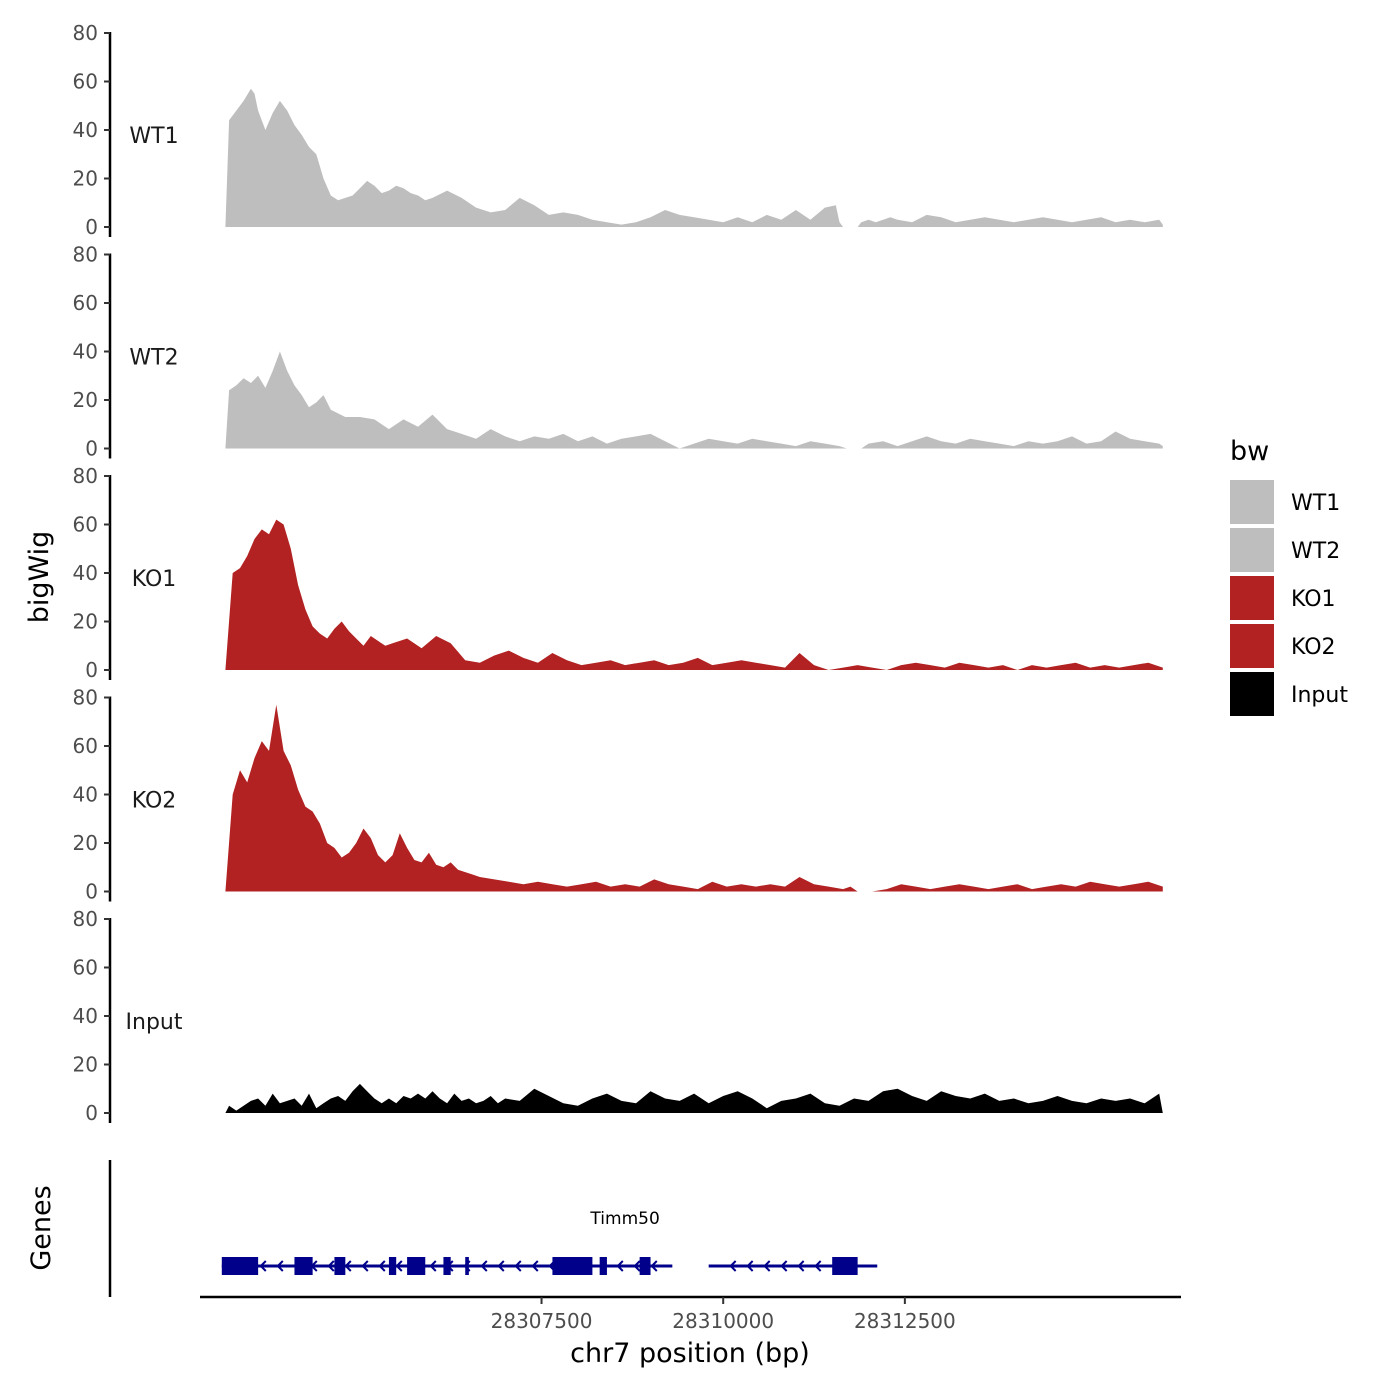  I want to click on legend-label-ko2: KO2, so click(1313, 647).